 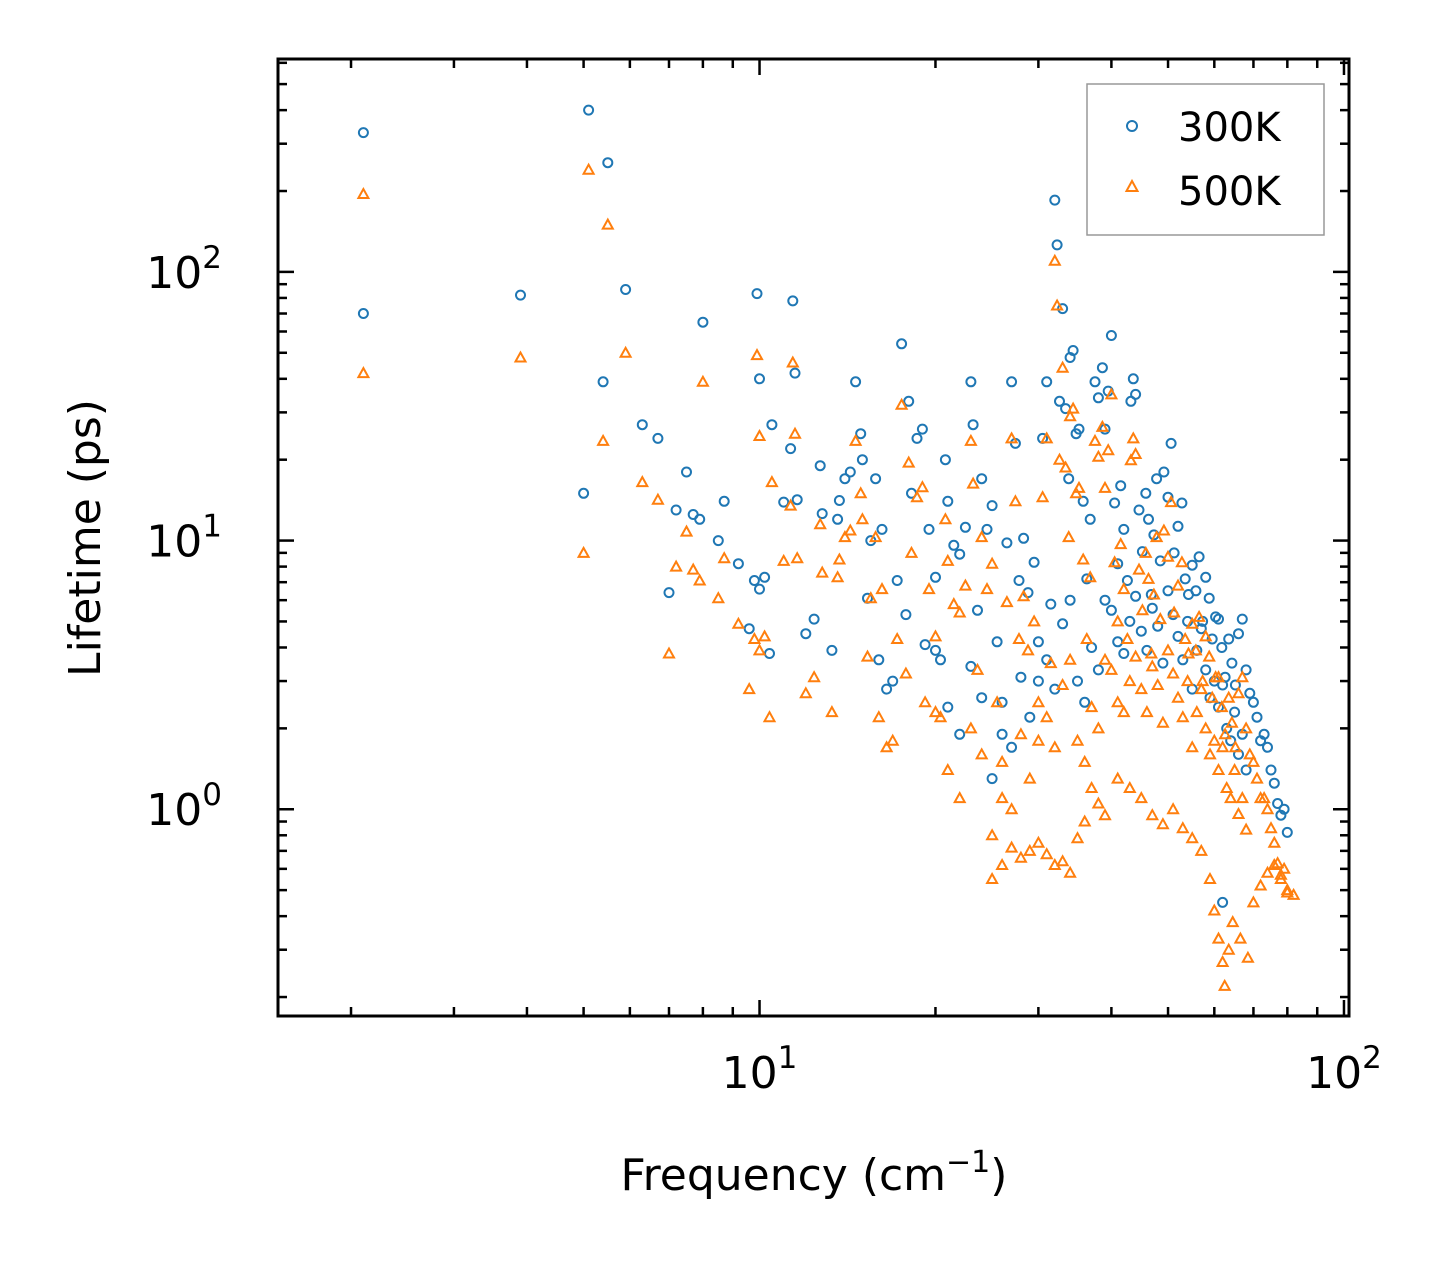 I want to click on y-axis-label: Lifetime (ps), so click(x=85, y=538).